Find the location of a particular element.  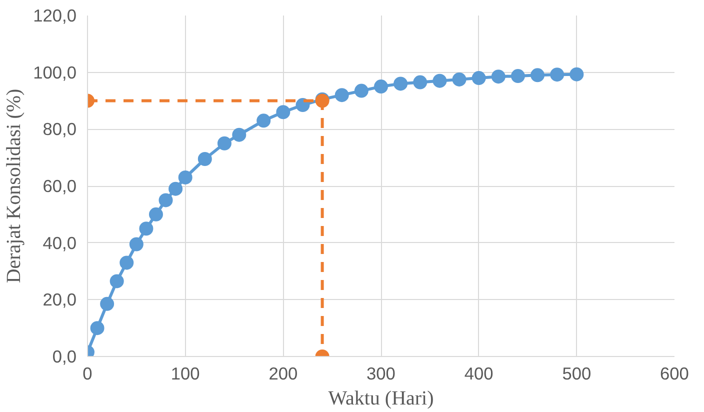

x-tick-label: 500 is located at coordinates (577, 374).